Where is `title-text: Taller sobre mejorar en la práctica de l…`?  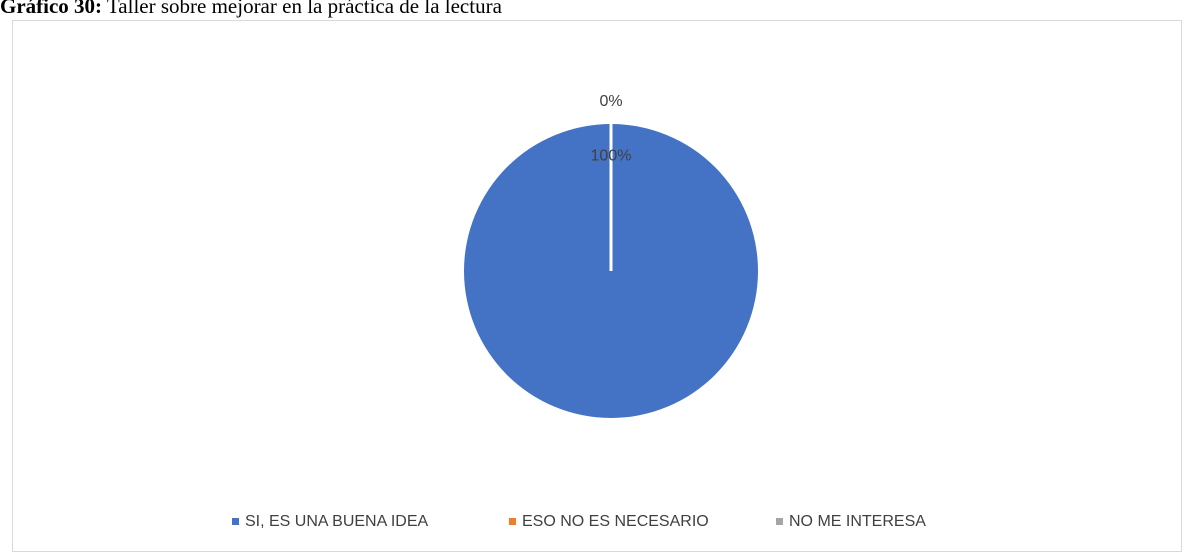
title-text: Taller sobre mejorar en la práctica de l… is located at coordinates (305, 9).